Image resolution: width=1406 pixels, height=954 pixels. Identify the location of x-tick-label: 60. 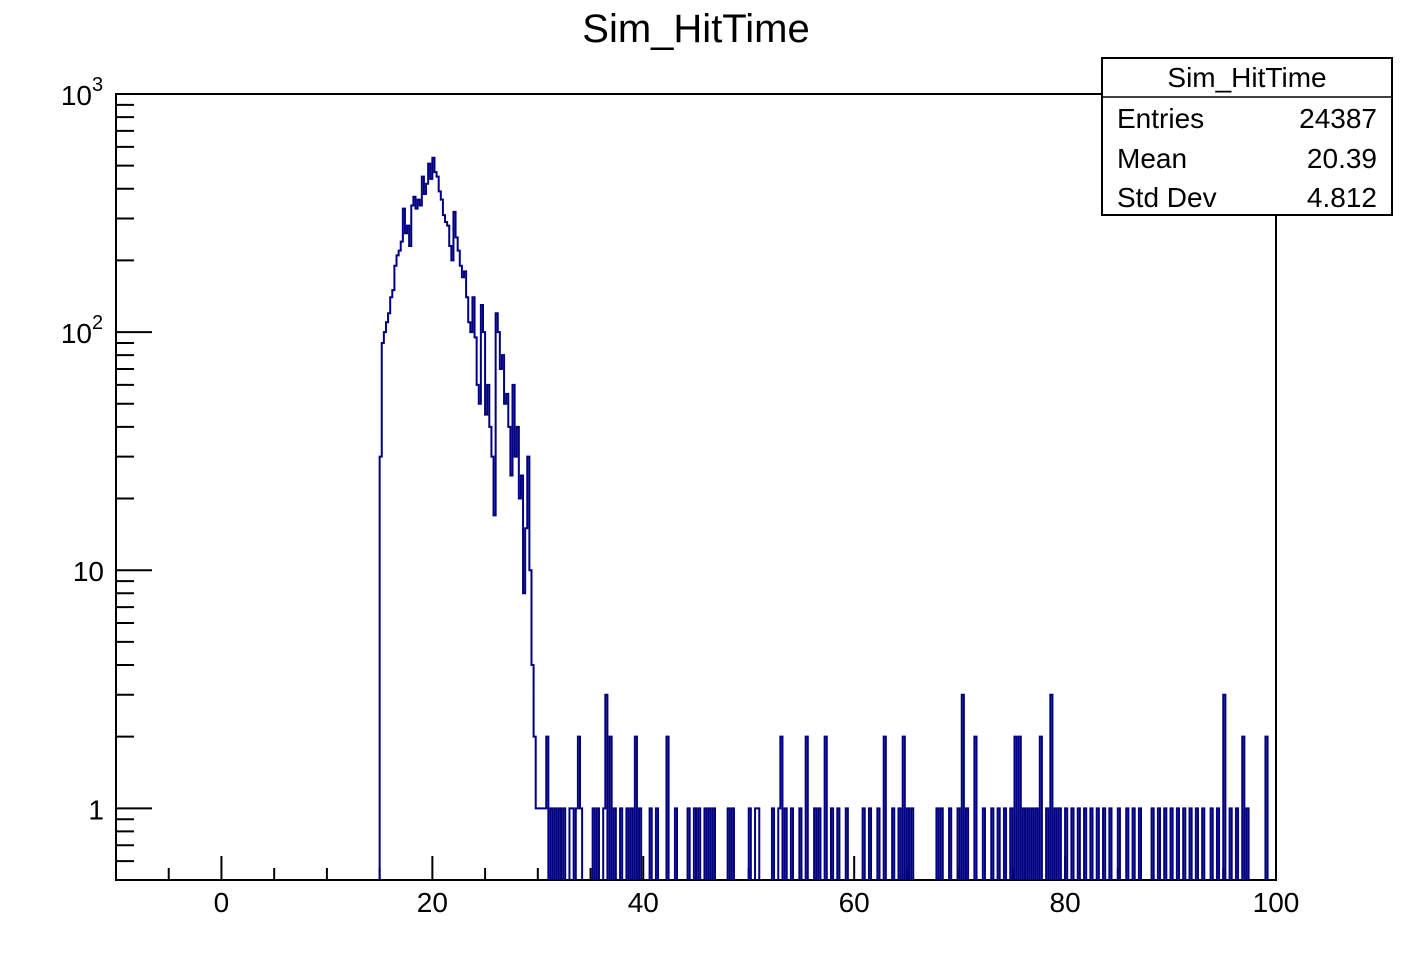
(854, 902).